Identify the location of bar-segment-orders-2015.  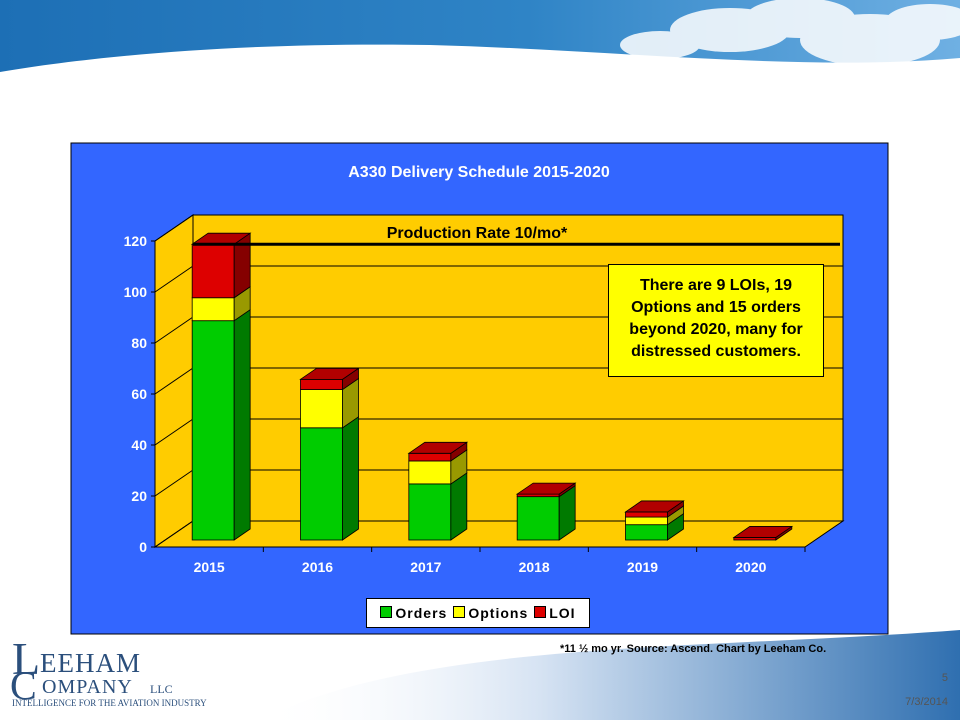
(213, 430).